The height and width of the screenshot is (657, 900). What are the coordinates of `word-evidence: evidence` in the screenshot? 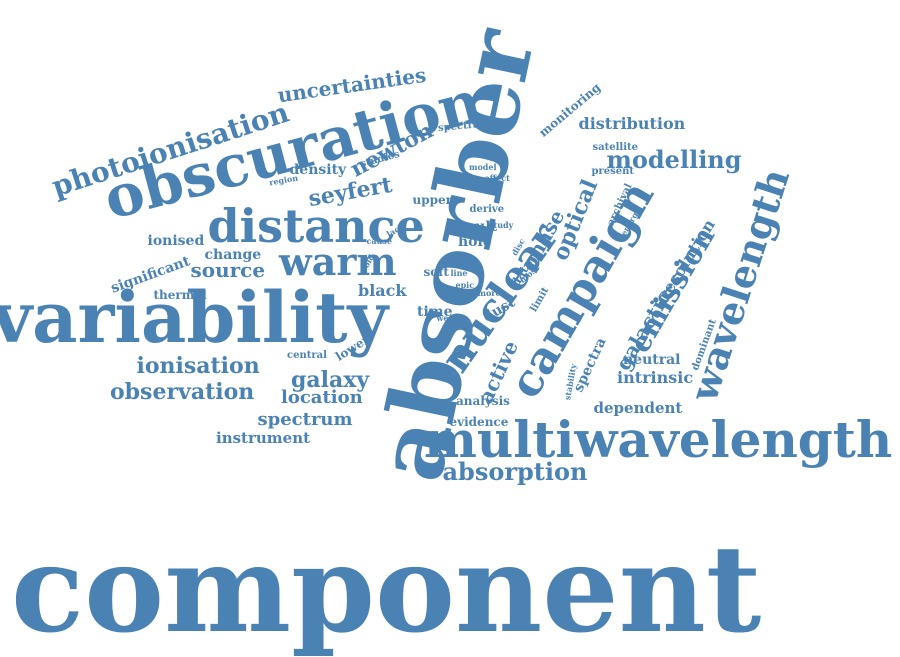 It's located at (479, 422).